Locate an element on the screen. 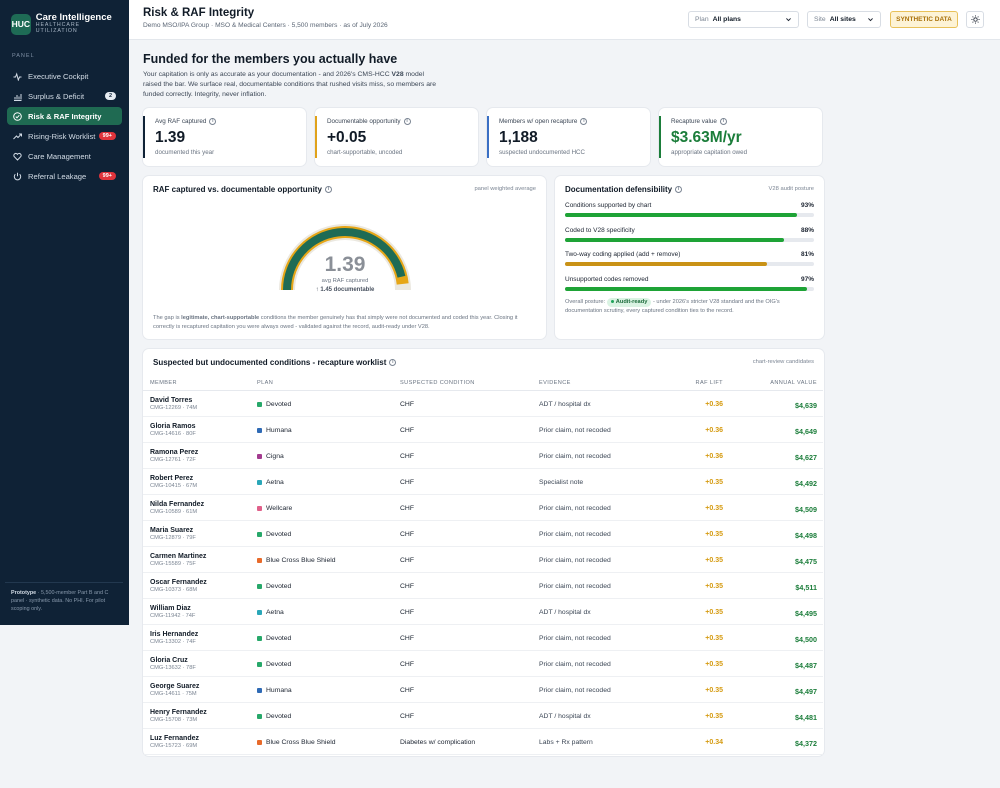 This screenshot has height=788, width=1000. member-name: George Suarez is located at coordinates (175, 686).